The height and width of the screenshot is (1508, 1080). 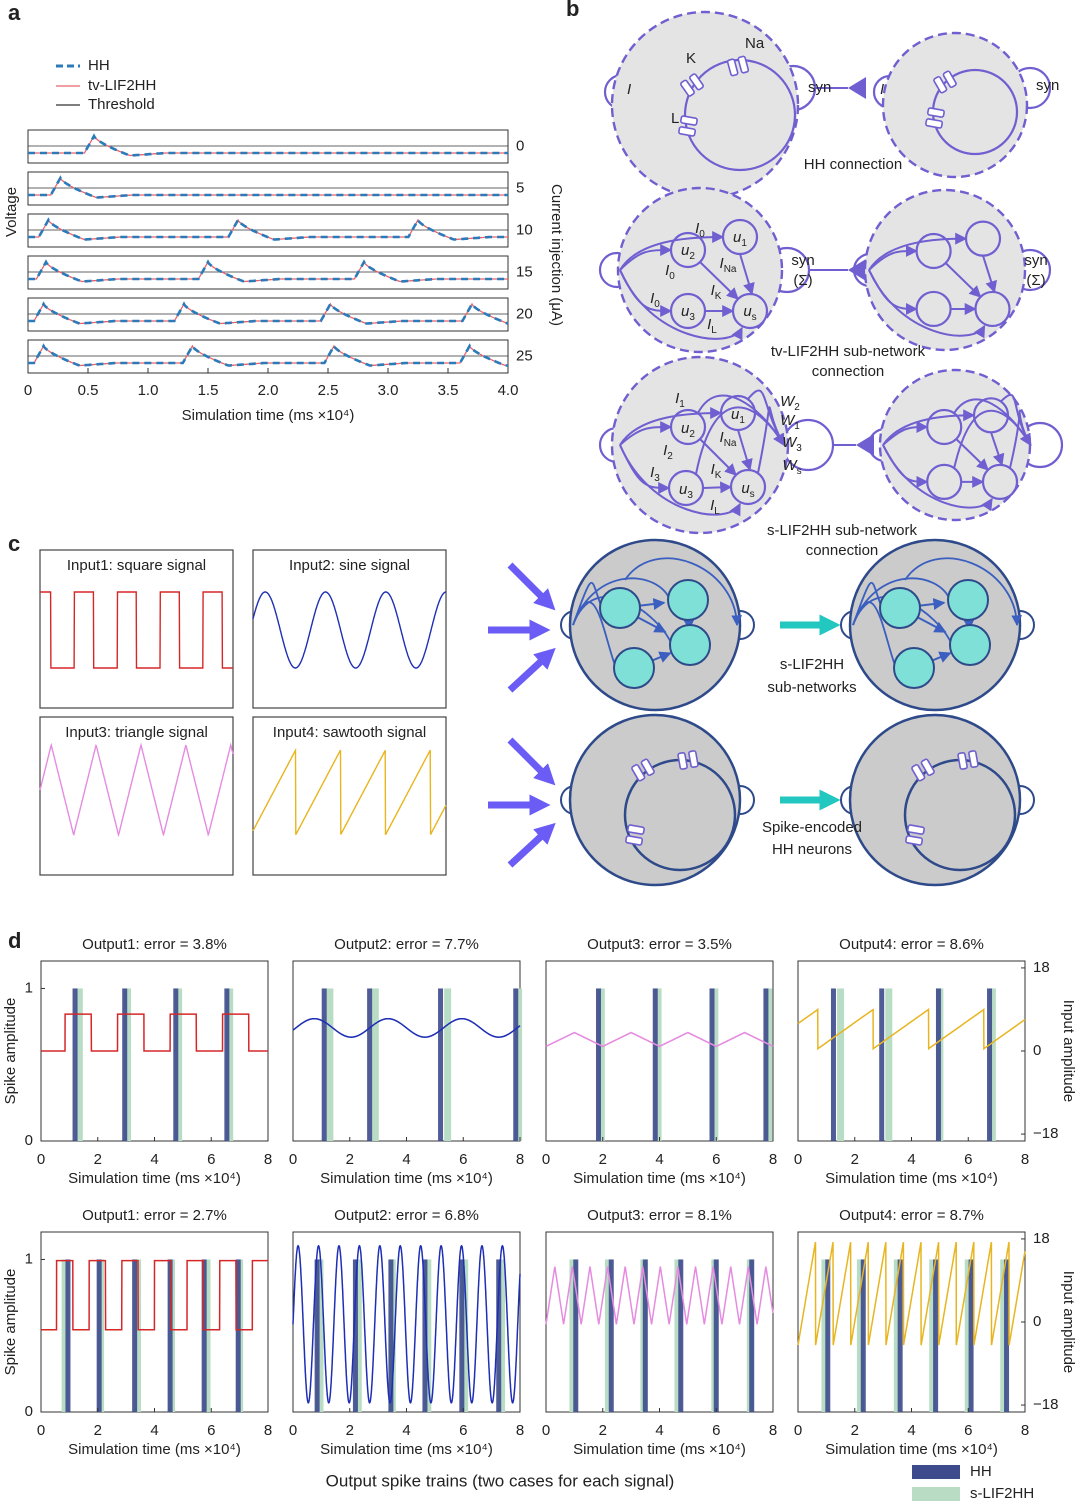 I want to click on y2-tick-label: 18, so click(x=1041, y=1238).